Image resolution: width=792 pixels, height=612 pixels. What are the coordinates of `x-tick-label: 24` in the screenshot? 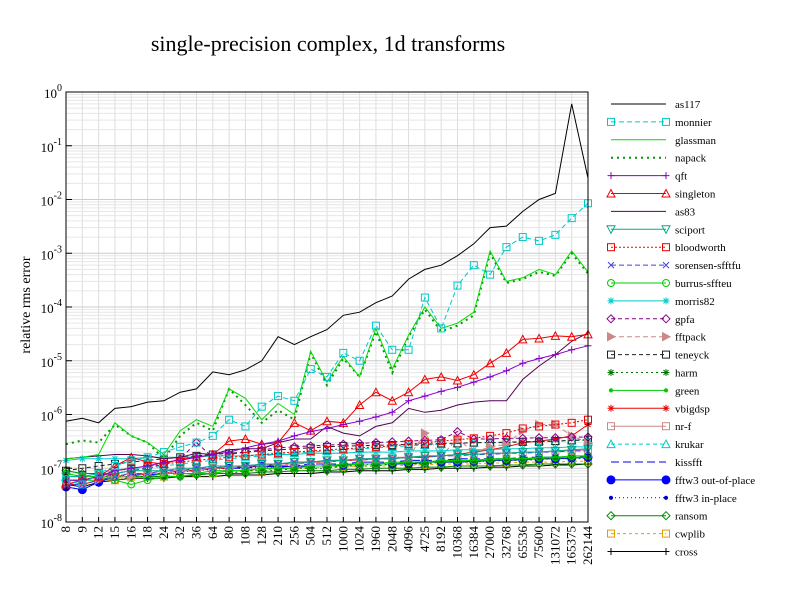 It's located at (163, 533).